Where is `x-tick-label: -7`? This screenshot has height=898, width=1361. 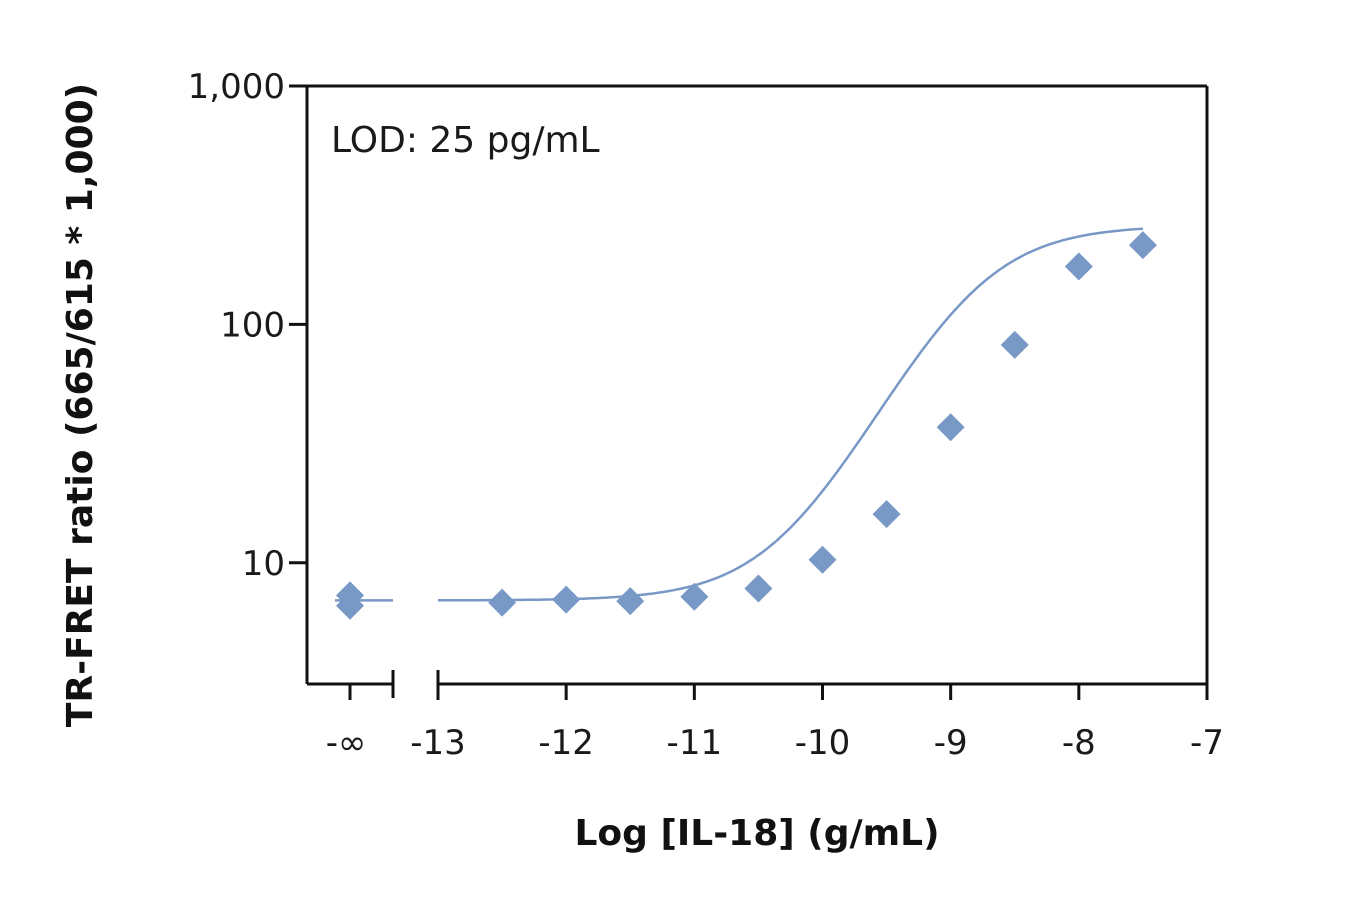
x-tick-label: -7 is located at coordinates (1207, 743).